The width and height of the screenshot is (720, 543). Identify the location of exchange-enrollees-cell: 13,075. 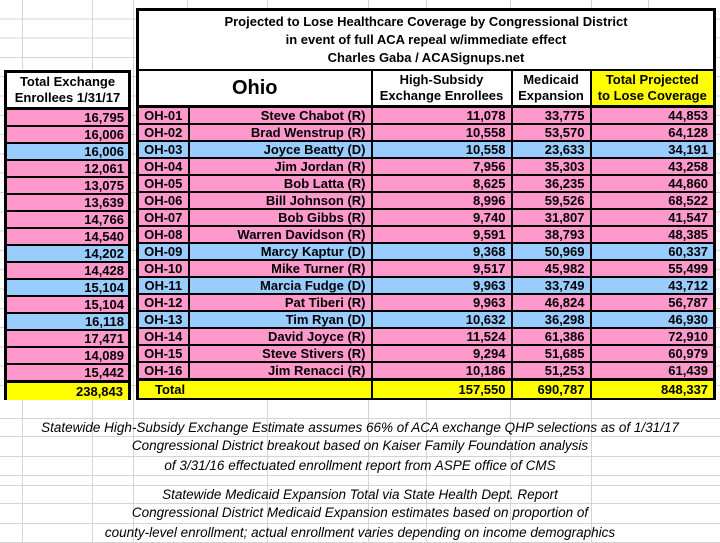
(67, 185).